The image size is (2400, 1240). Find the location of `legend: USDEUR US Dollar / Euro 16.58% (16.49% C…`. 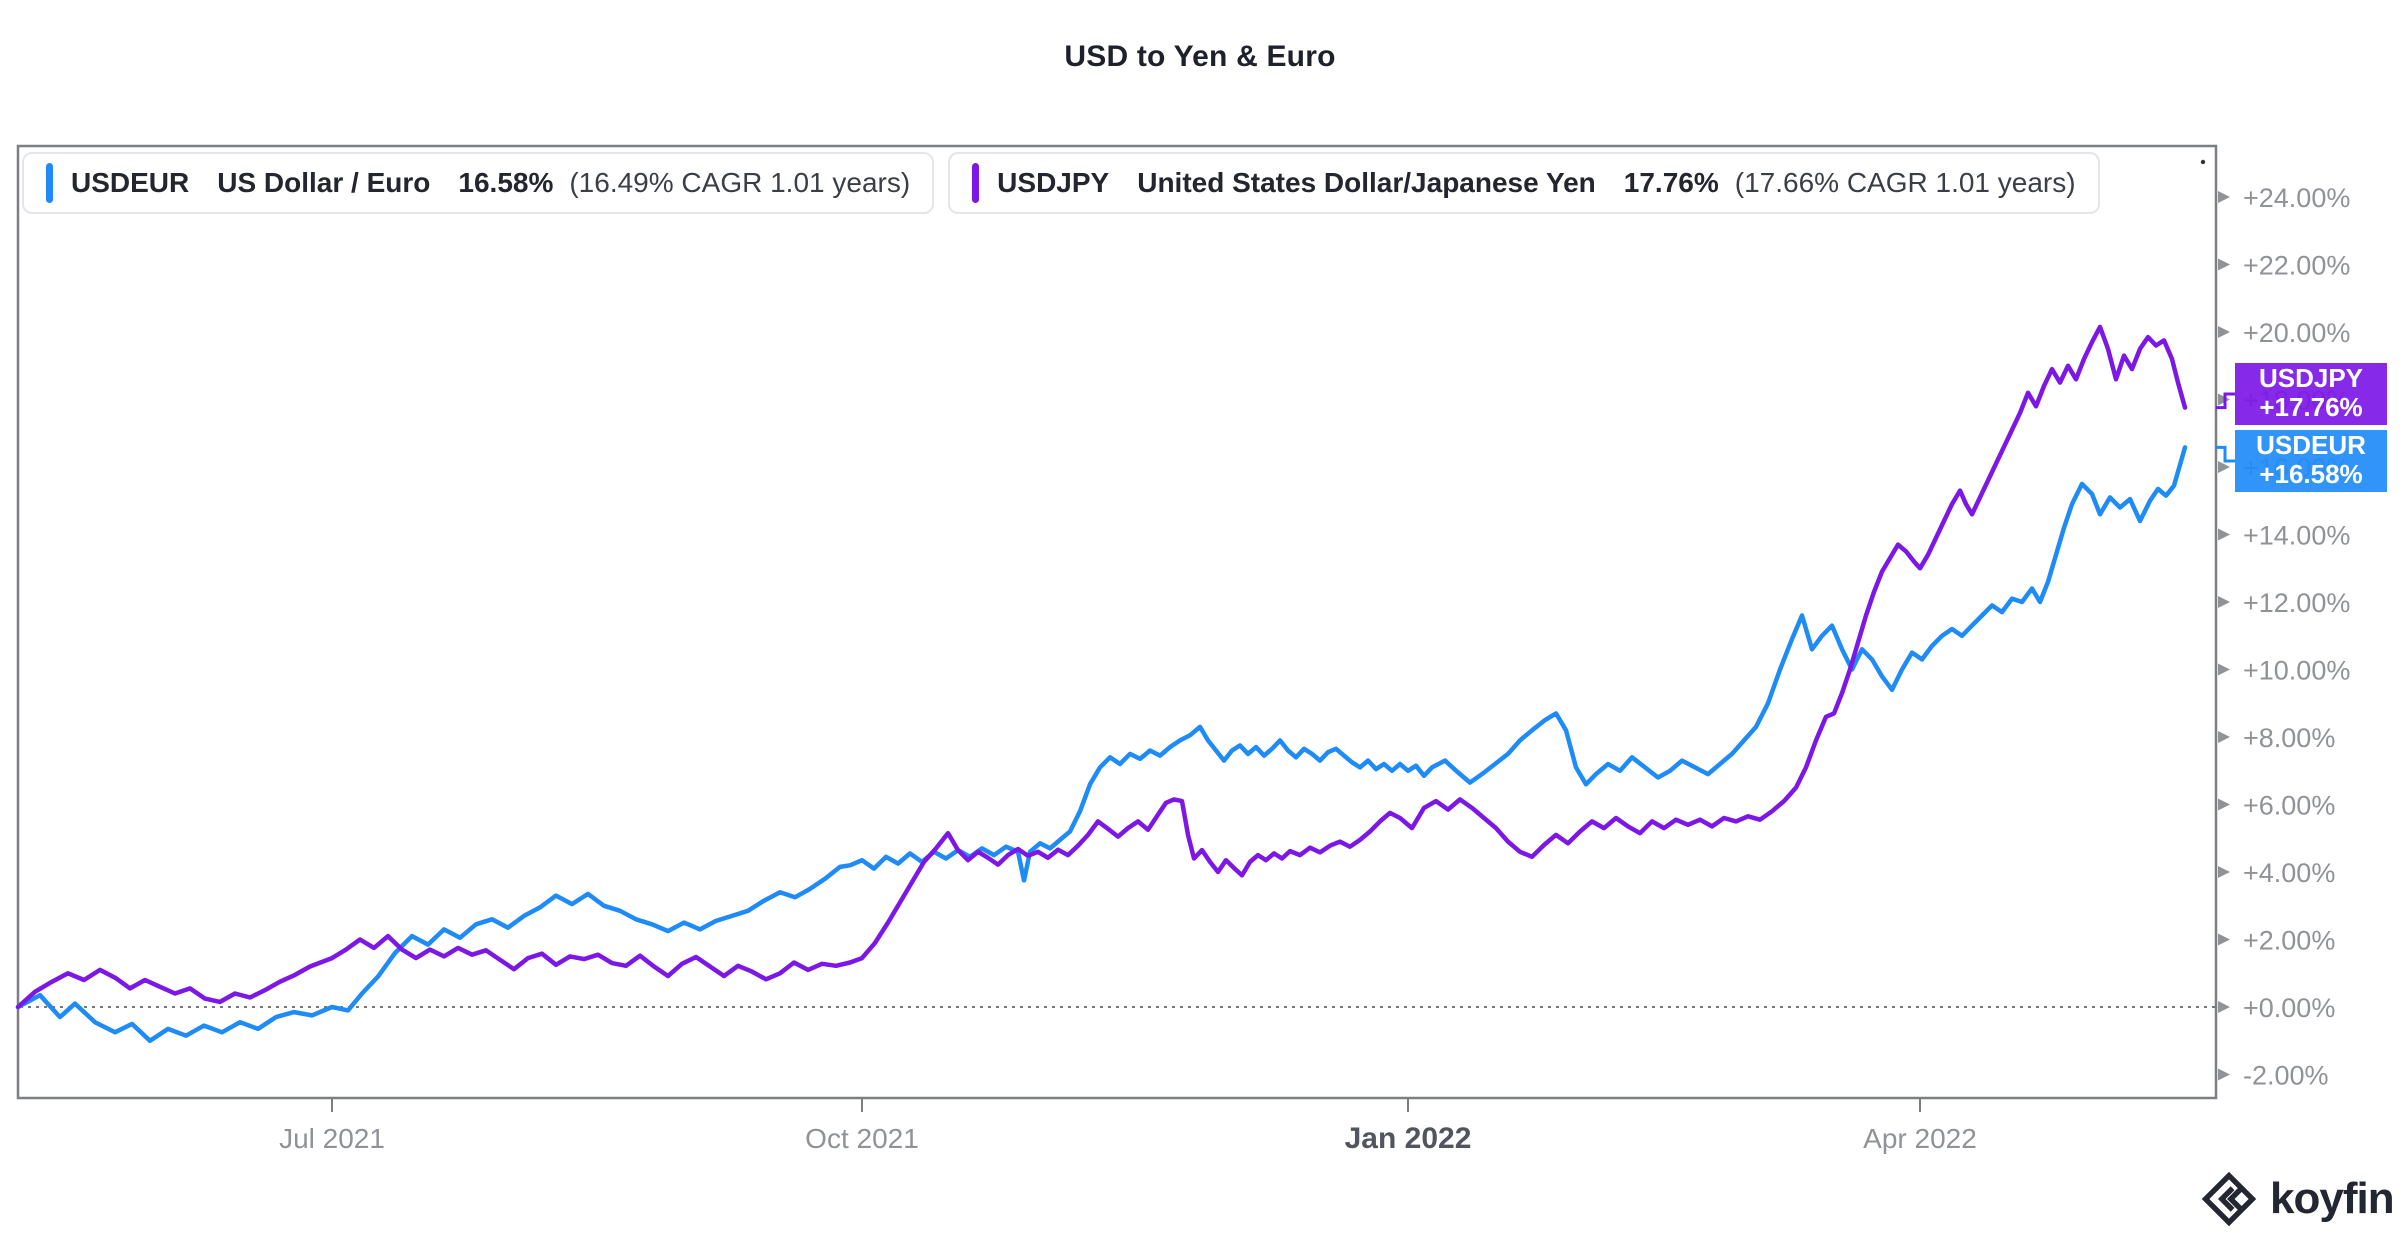

legend: USDEUR US Dollar / Euro 16.58% (16.49% C… is located at coordinates (1061, 183).